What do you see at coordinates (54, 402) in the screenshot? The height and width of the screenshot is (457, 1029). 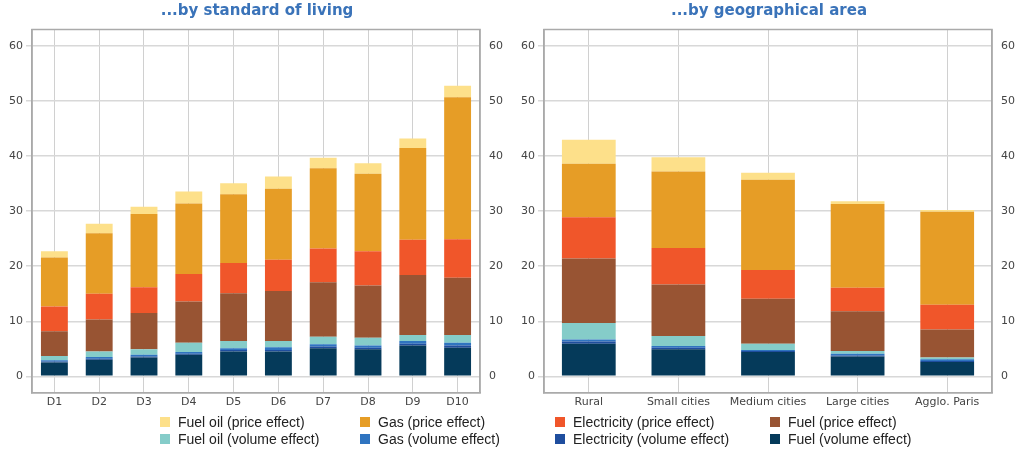 I see `x-tick-label: D1` at bounding box center [54, 402].